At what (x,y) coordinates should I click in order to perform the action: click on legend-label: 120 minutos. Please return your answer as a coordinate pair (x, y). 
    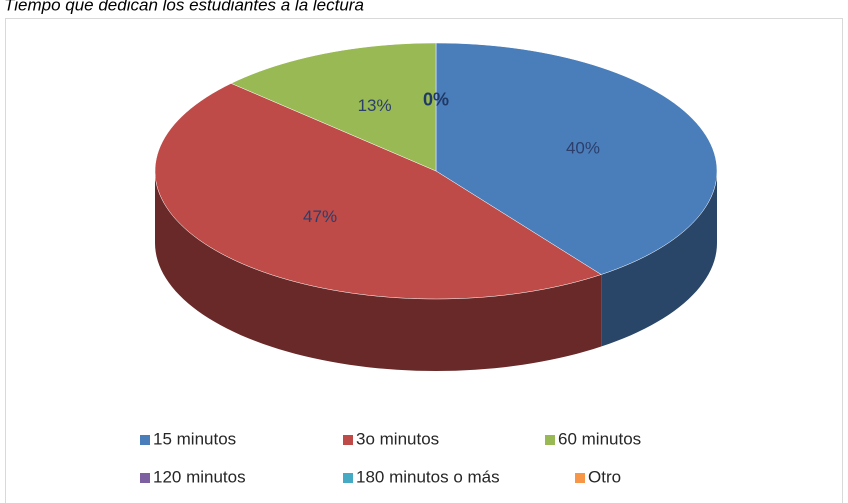
    Looking at the image, I should click on (199, 476).